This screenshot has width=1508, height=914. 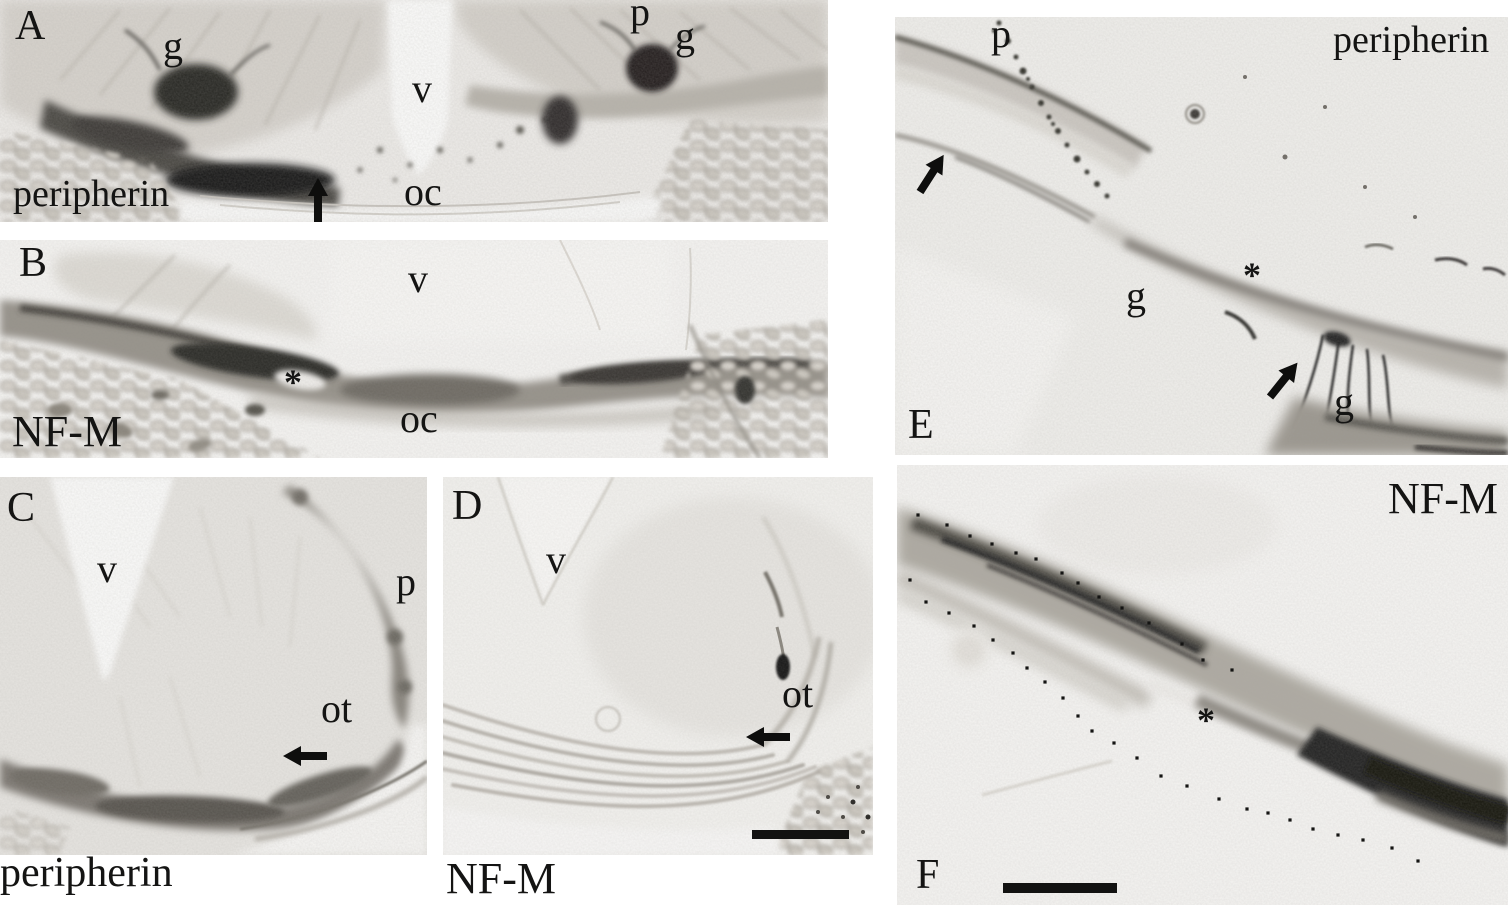 I want to click on label-g-lower: g, so click(x=1344, y=401).